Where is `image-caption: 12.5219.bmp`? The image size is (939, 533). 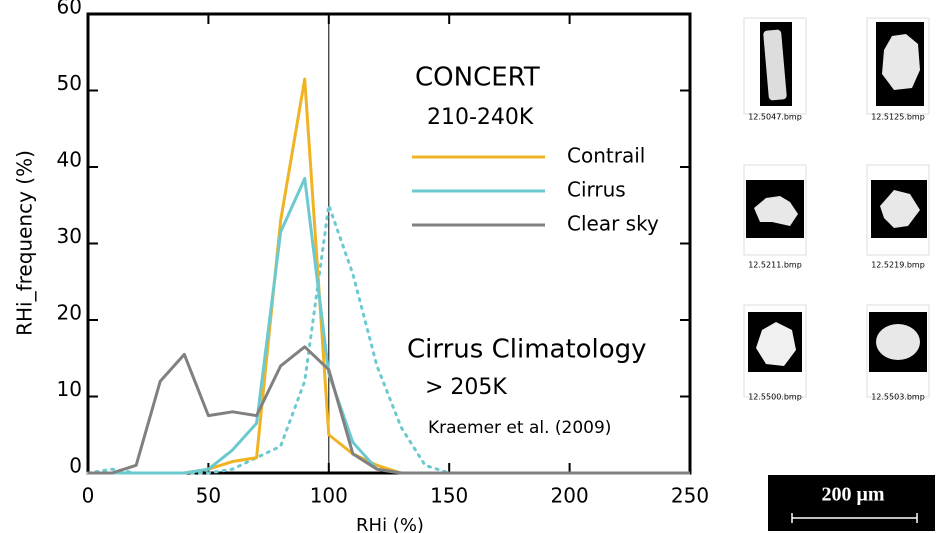 image-caption: 12.5219.bmp is located at coordinates (898, 265).